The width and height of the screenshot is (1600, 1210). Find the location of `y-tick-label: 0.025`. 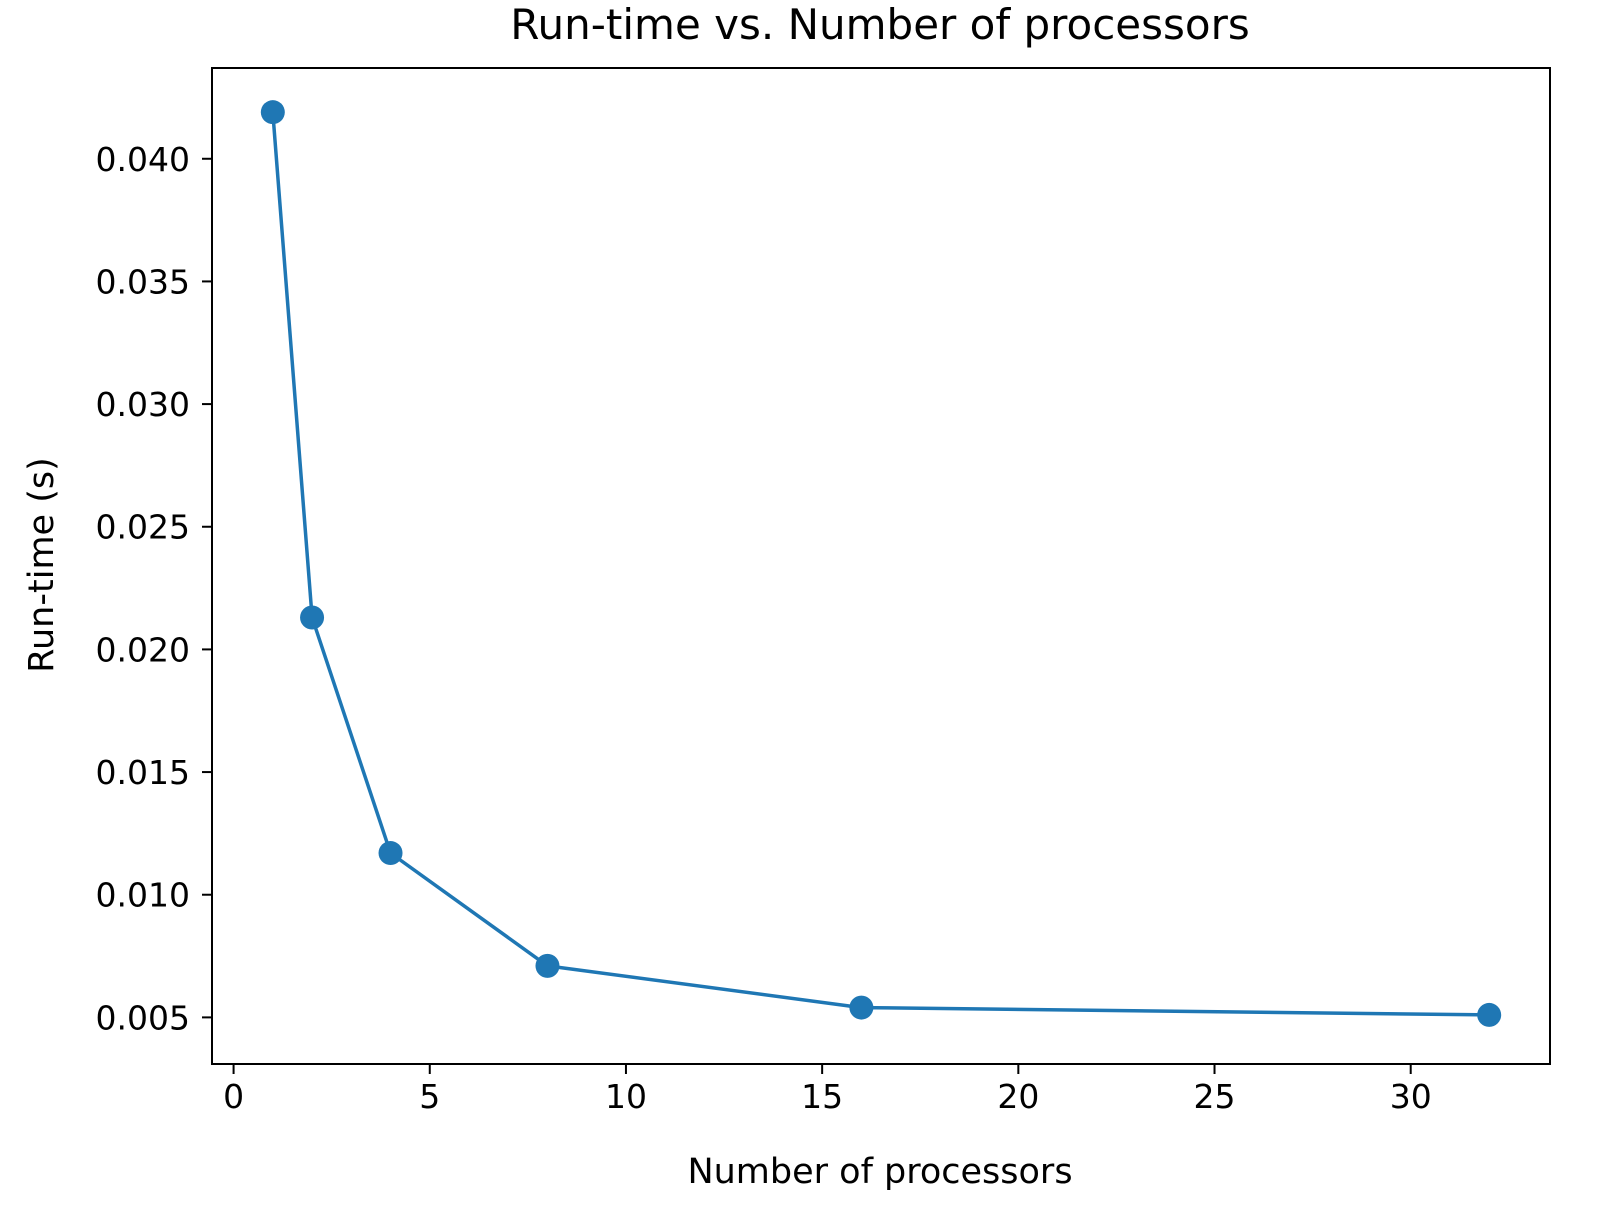

y-tick-label: 0.025 is located at coordinates (143, 527).